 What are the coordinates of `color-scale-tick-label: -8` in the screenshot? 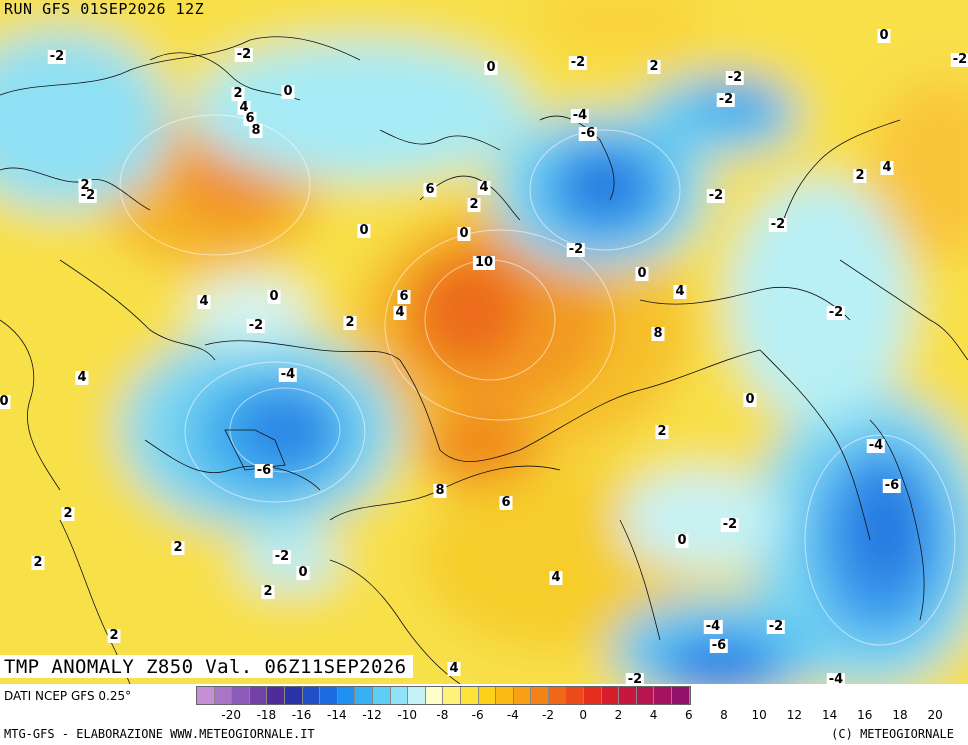 It's located at (442, 715).